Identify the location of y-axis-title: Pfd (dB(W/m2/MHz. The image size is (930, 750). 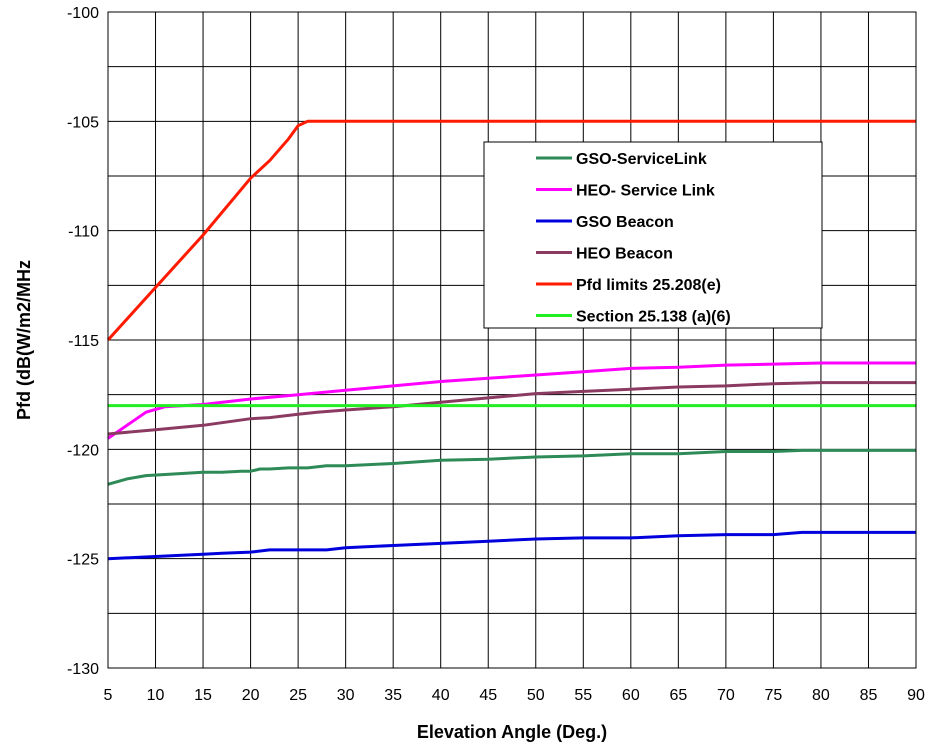
(24, 340).